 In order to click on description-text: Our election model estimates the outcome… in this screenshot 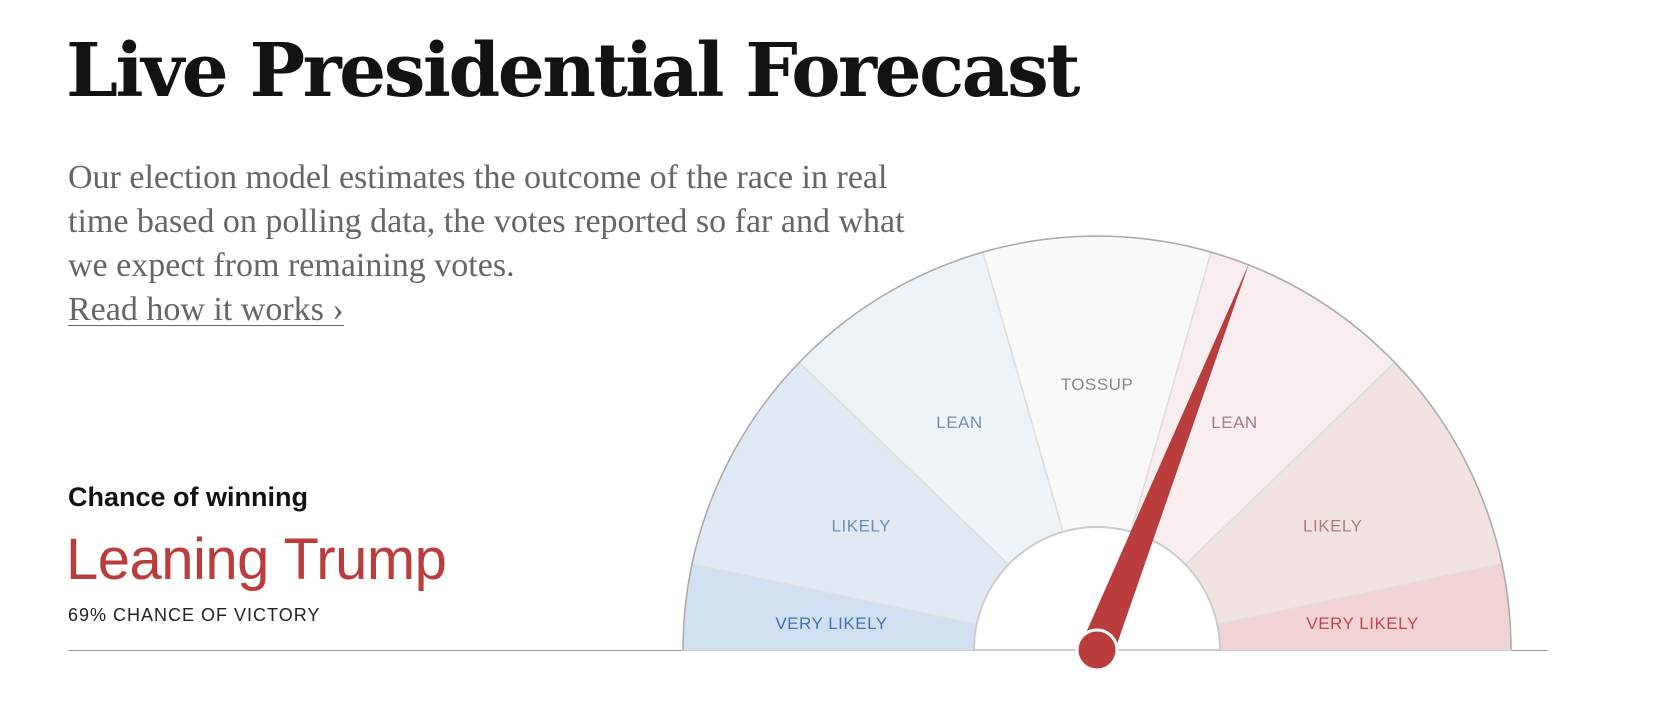, I will do `click(486, 221)`.